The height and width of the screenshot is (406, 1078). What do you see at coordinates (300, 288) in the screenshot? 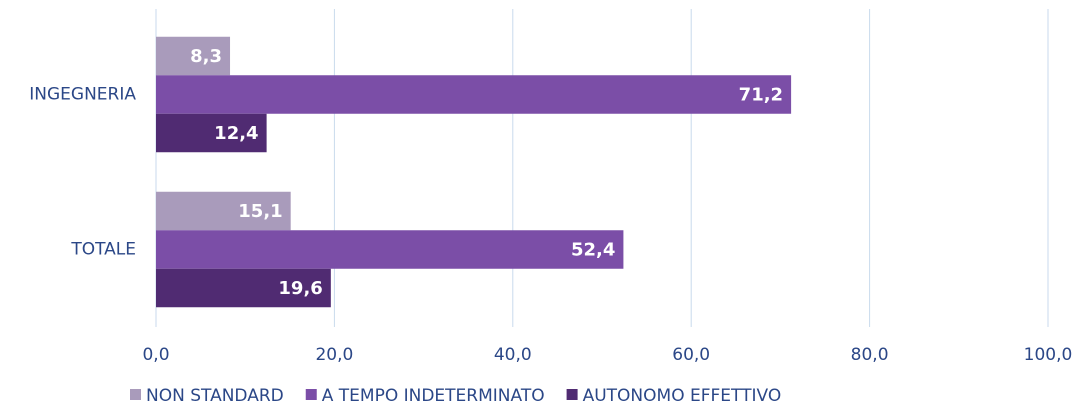
I see `data-label: 19,6` at bounding box center [300, 288].